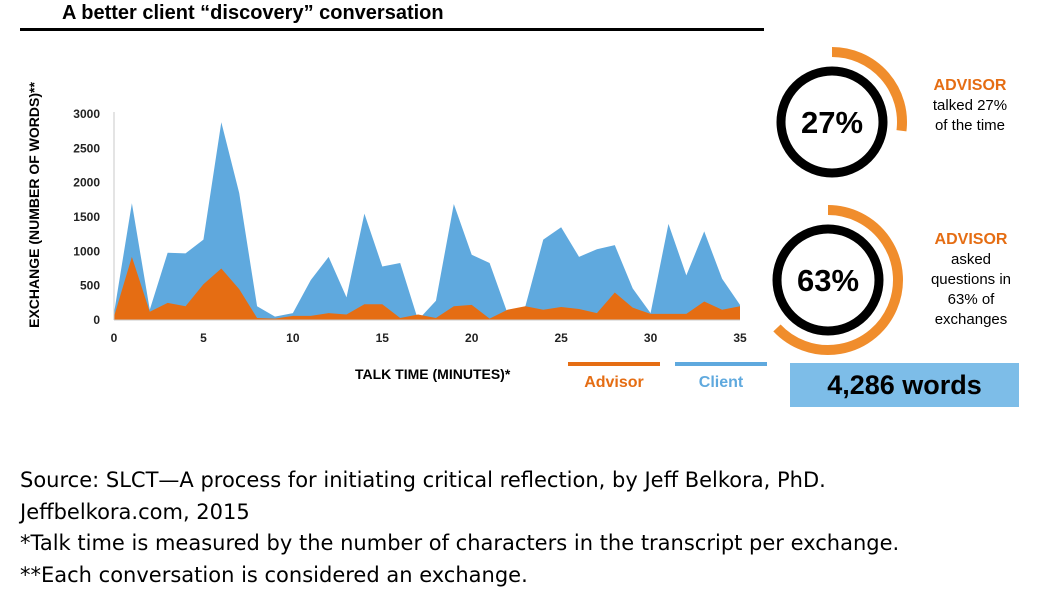  I want to click on legend-client: Client, so click(721, 377).